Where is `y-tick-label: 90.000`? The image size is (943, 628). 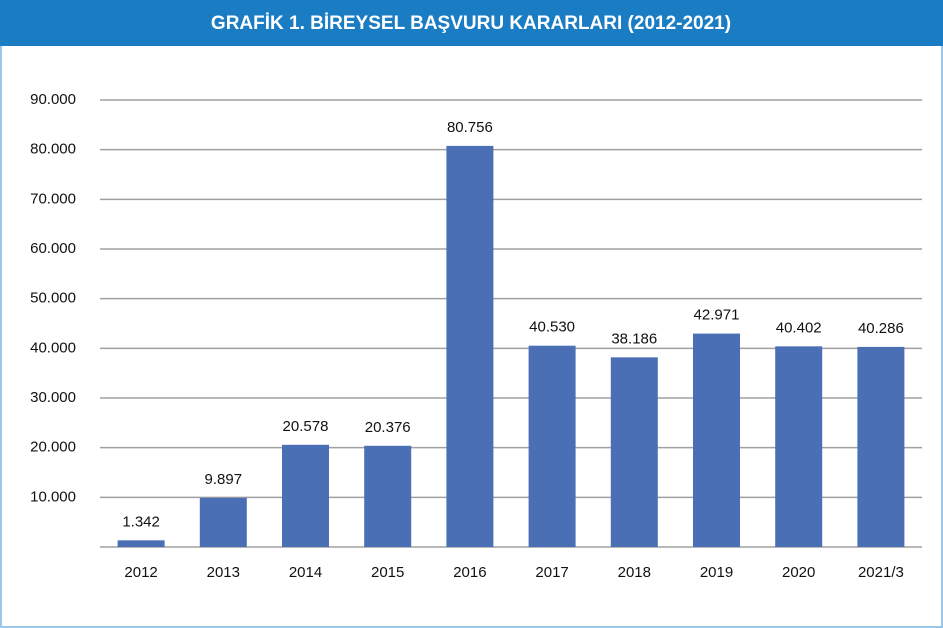
y-tick-label: 90.000 is located at coordinates (53, 99).